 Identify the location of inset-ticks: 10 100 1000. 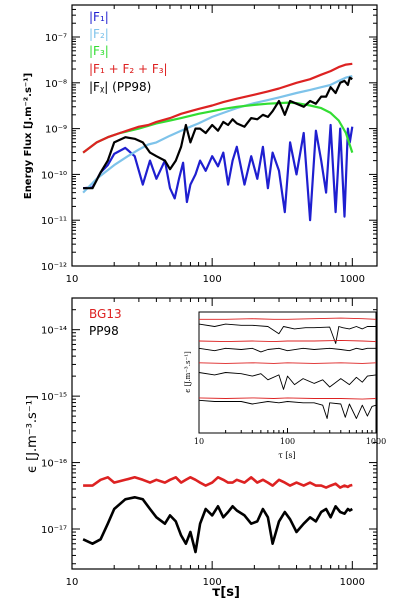
(290, 437).